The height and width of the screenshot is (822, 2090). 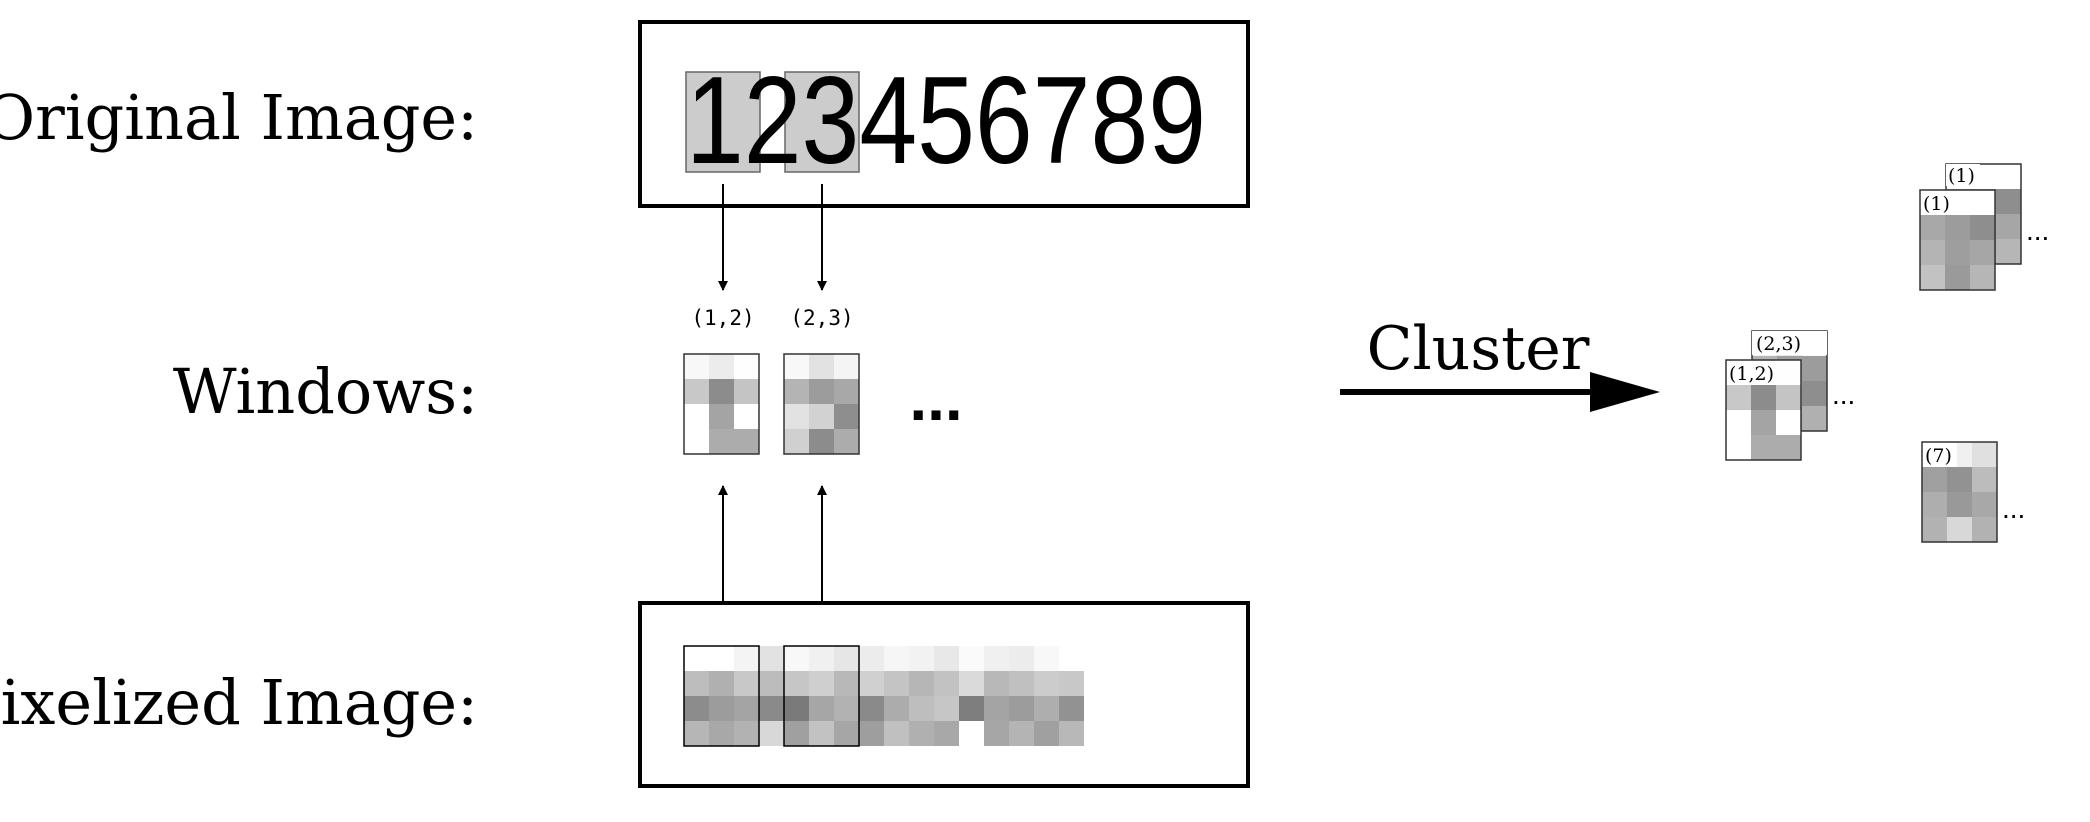 What do you see at coordinates (946, 121) in the screenshot?
I see `original-digits: 123456789` at bounding box center [946, 121].